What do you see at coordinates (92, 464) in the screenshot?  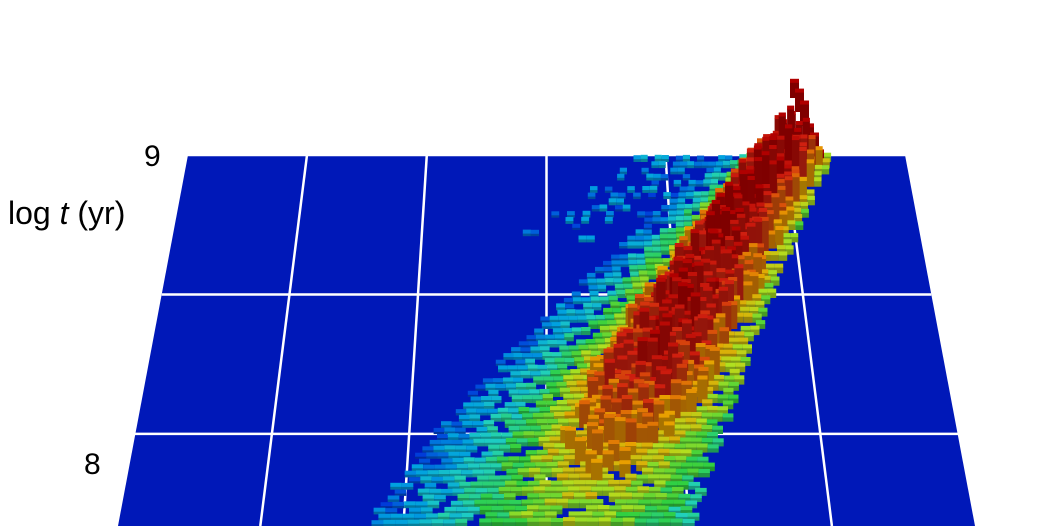 I see `y-tick-label-8: 8` at bounding box center [92, 464].